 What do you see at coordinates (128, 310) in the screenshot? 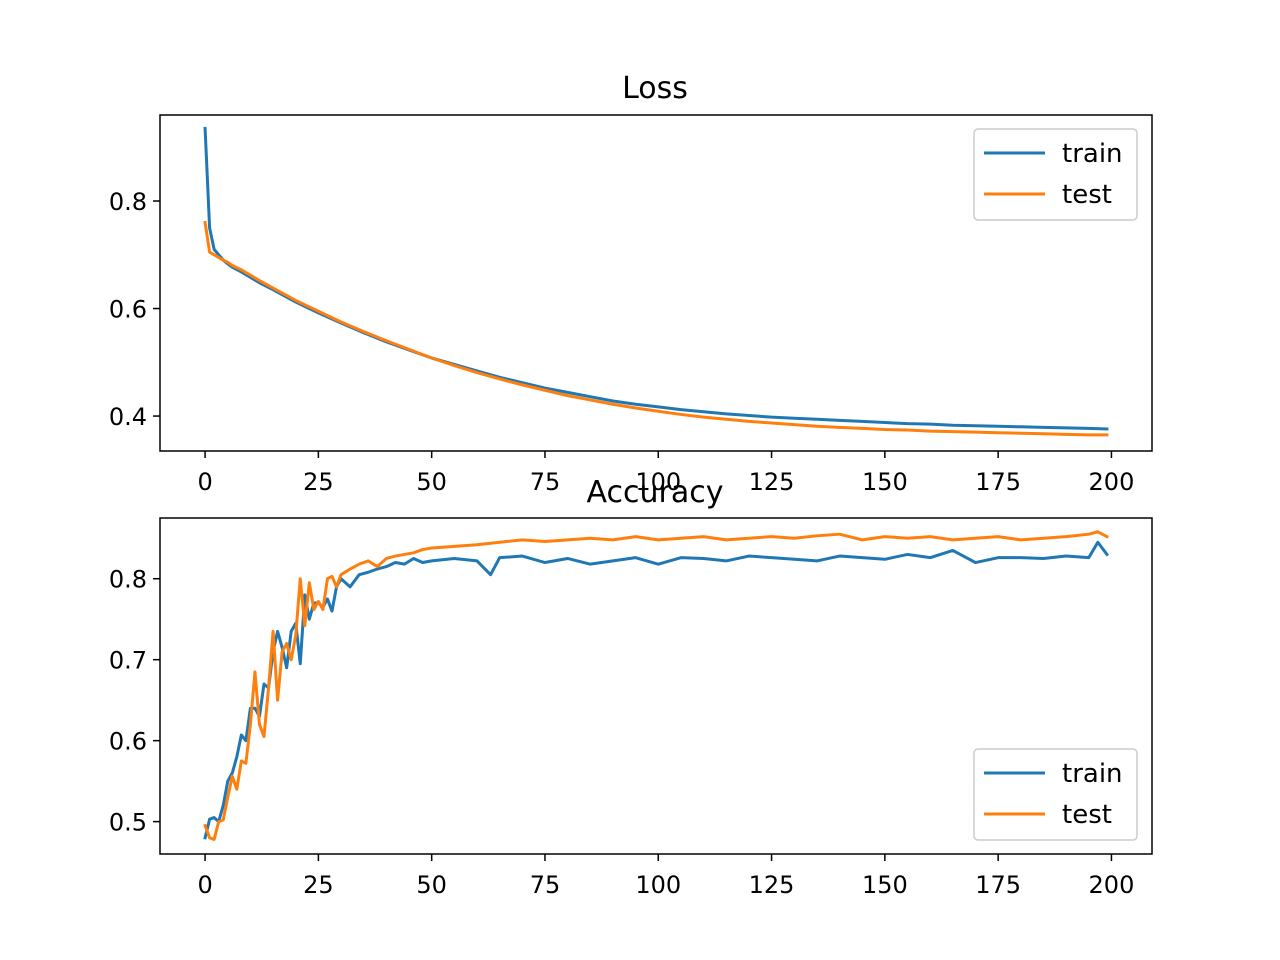
I see `loss-ytick-label: 0.6` at bounding box center [128, 310].